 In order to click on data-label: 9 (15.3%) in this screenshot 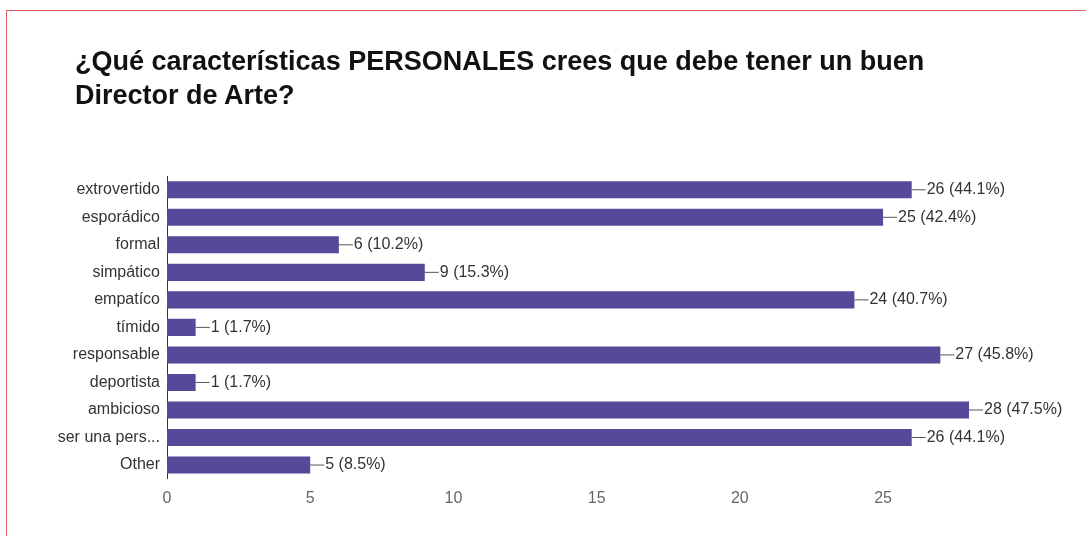, I will do `click(474, 271)`.